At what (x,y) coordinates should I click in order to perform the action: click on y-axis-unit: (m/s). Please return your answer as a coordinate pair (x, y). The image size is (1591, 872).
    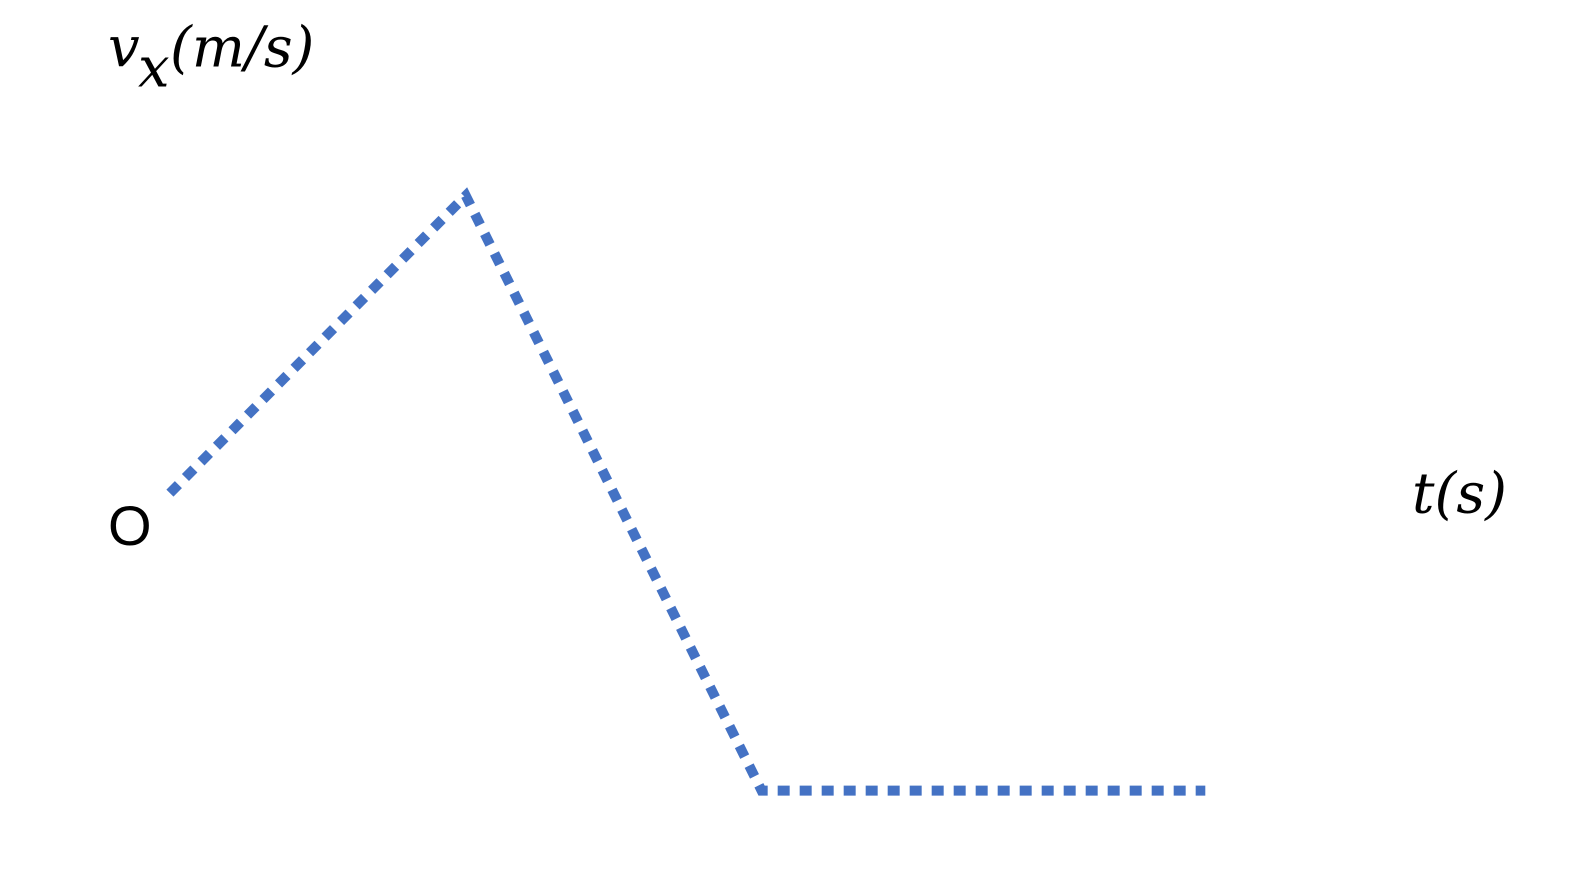
    Looking at the image, I should click on (242, 48).